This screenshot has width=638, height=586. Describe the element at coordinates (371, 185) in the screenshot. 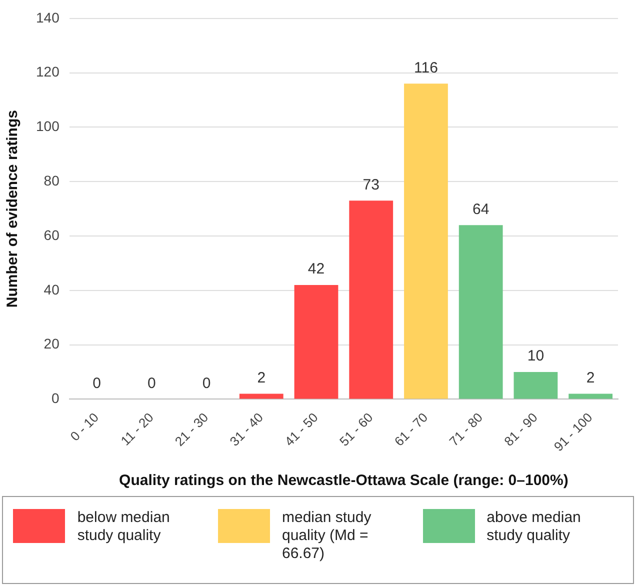

I see `data-label: 73` at that location.